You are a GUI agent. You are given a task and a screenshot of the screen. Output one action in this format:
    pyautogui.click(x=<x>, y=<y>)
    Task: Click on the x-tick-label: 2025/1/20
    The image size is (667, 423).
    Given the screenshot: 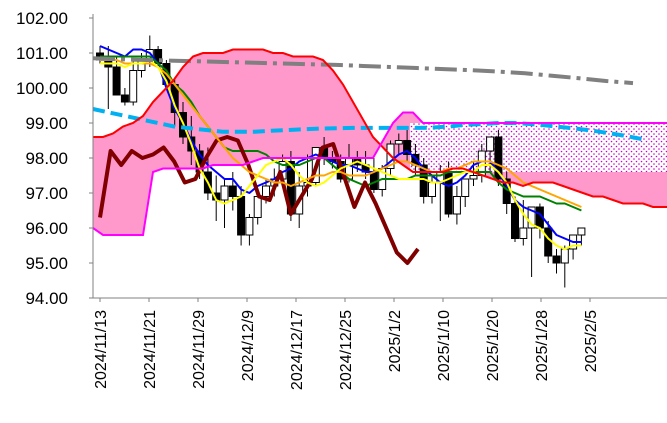 What is the action you would take?
    pyautogui.click(x=493, y=345)
    